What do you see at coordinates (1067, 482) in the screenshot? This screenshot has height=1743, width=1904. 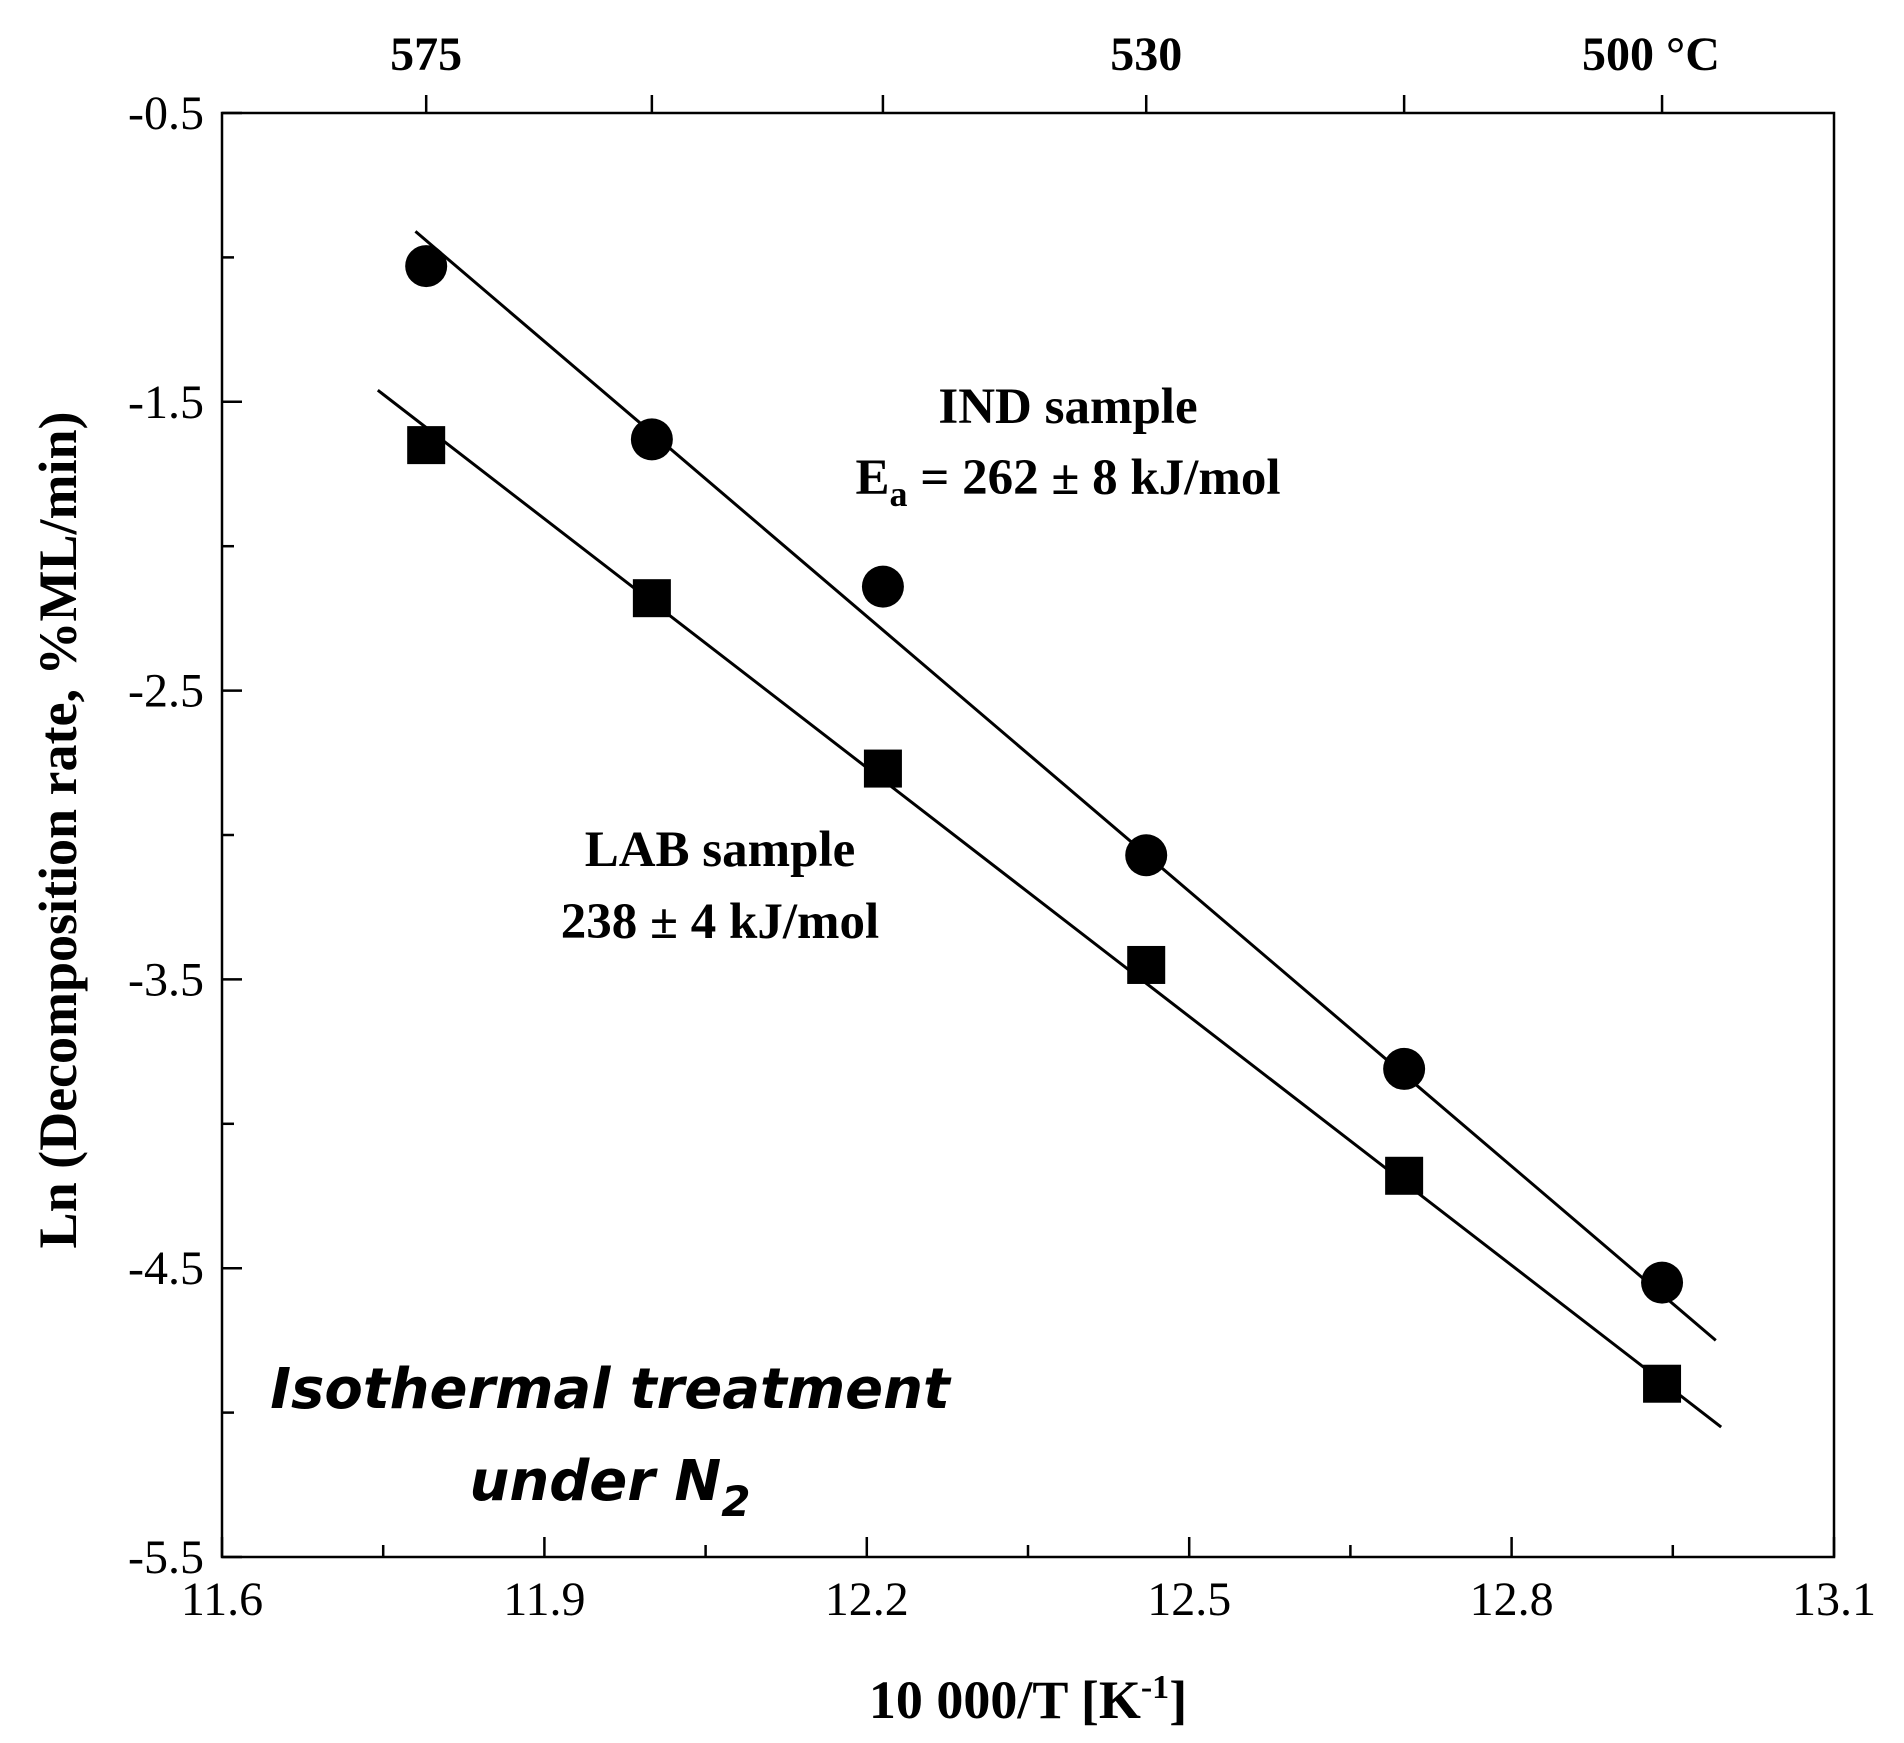 I see `ind-activation-energy: Ea = 262 ± 8 kJ/mol` at bounding box center [1067, 482].